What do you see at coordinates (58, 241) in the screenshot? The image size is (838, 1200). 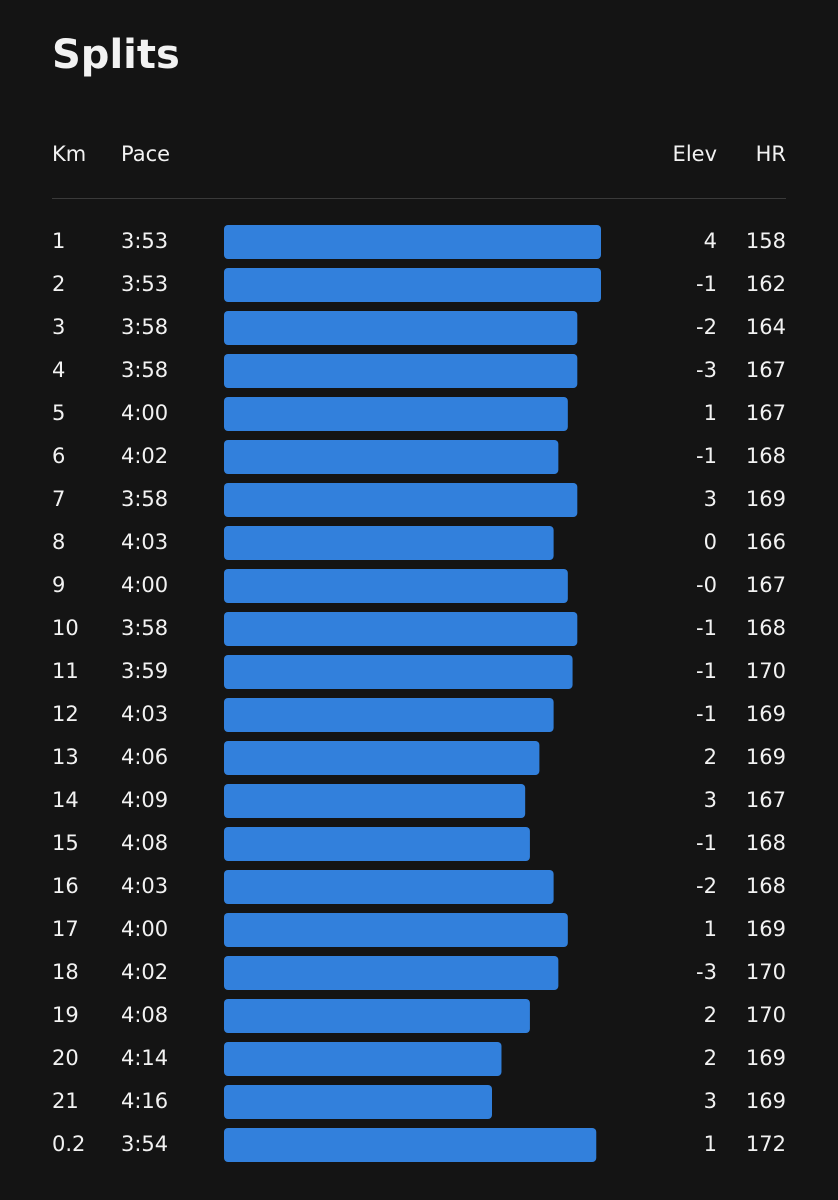 I see `km: 1` at bounding box center [58, 241].